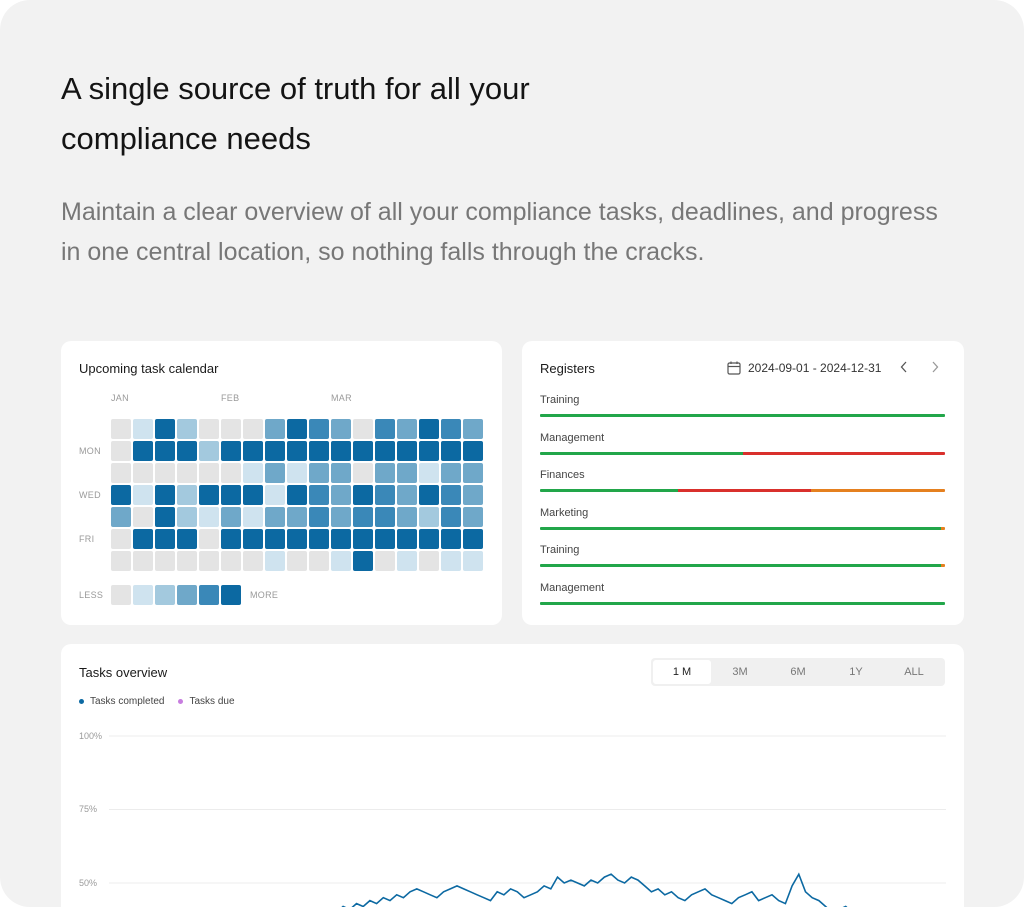  What do you see at coordinates (935, 368) in the screenshot?
I see `next-range-button` at bounding box center [935, 368].